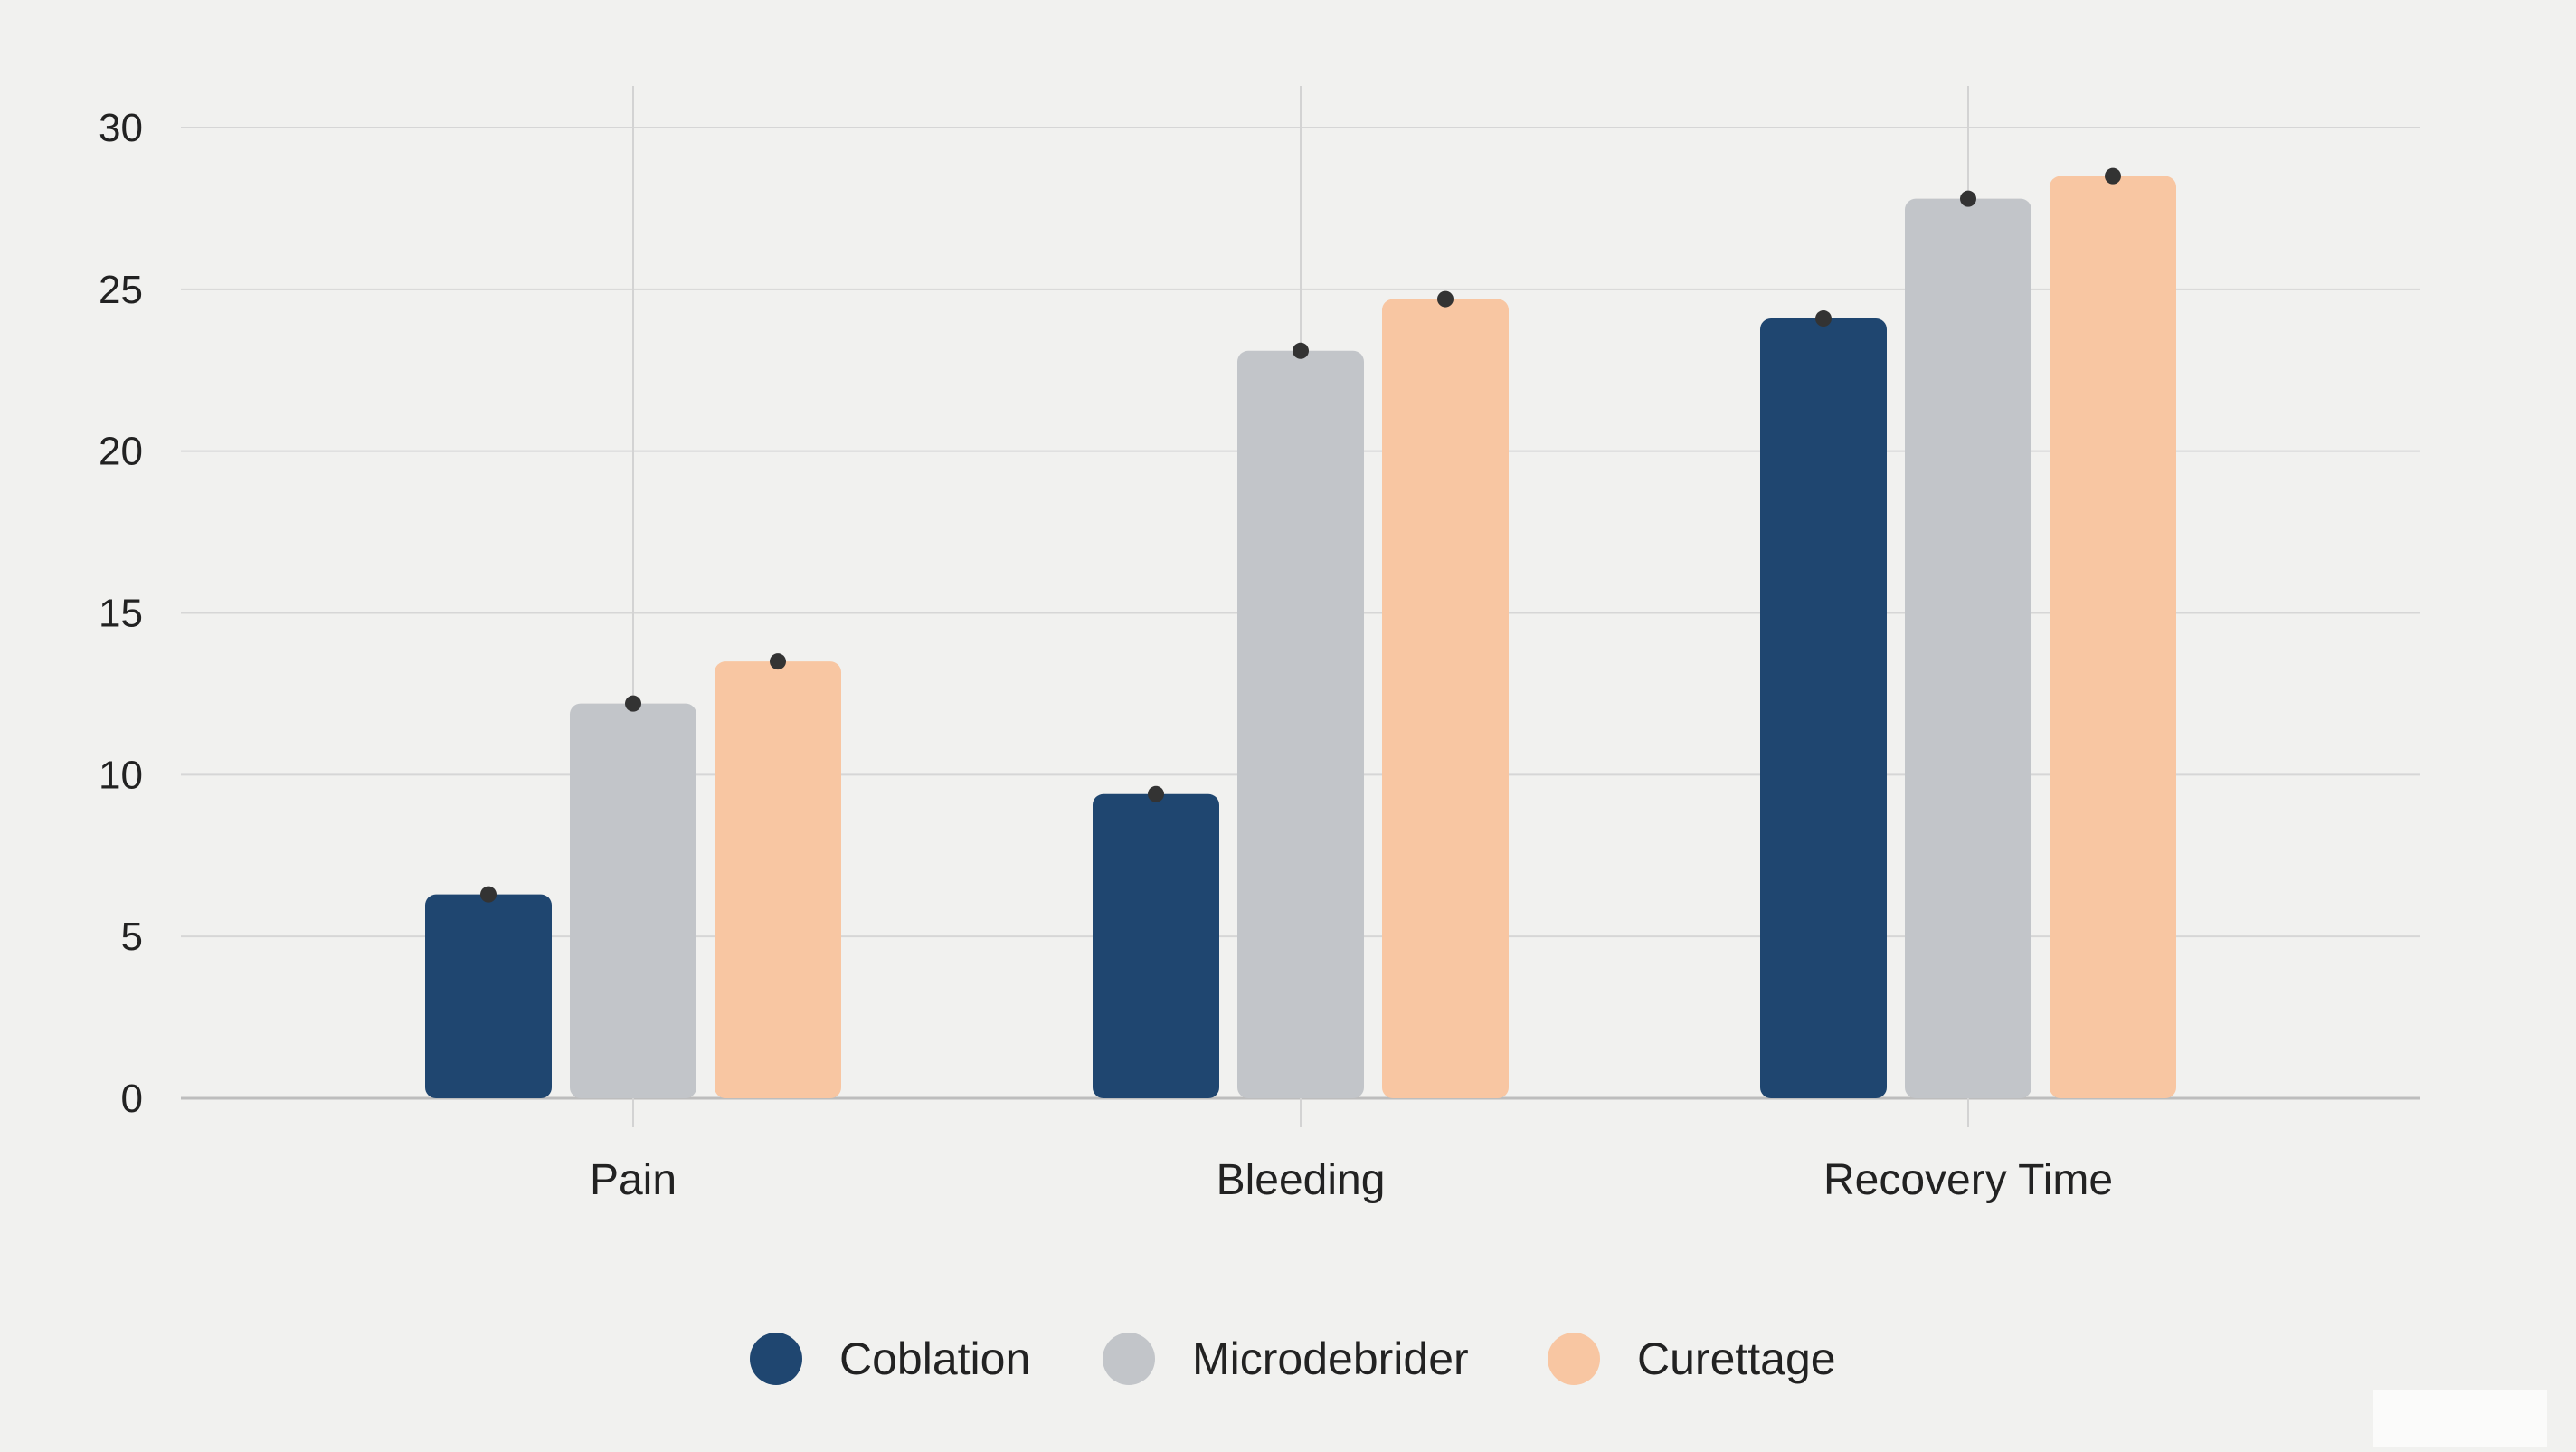  What do you see at coordinates (121, 290) in the screenshot?
I see `y-tick-label: 25` at bounding box center [121, 290].